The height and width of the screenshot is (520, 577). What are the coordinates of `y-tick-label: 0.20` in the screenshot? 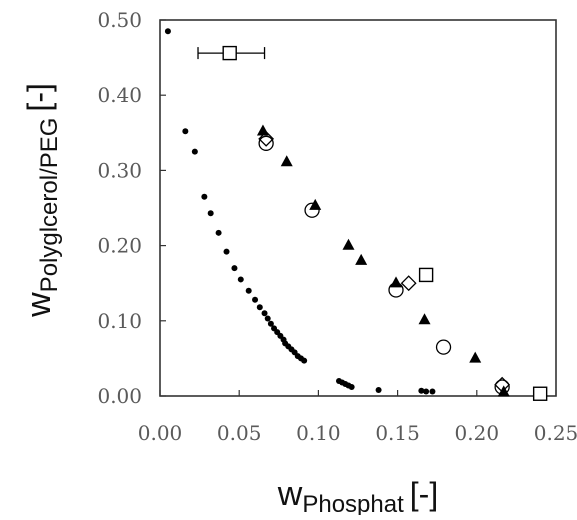 It's located at (119, 246).